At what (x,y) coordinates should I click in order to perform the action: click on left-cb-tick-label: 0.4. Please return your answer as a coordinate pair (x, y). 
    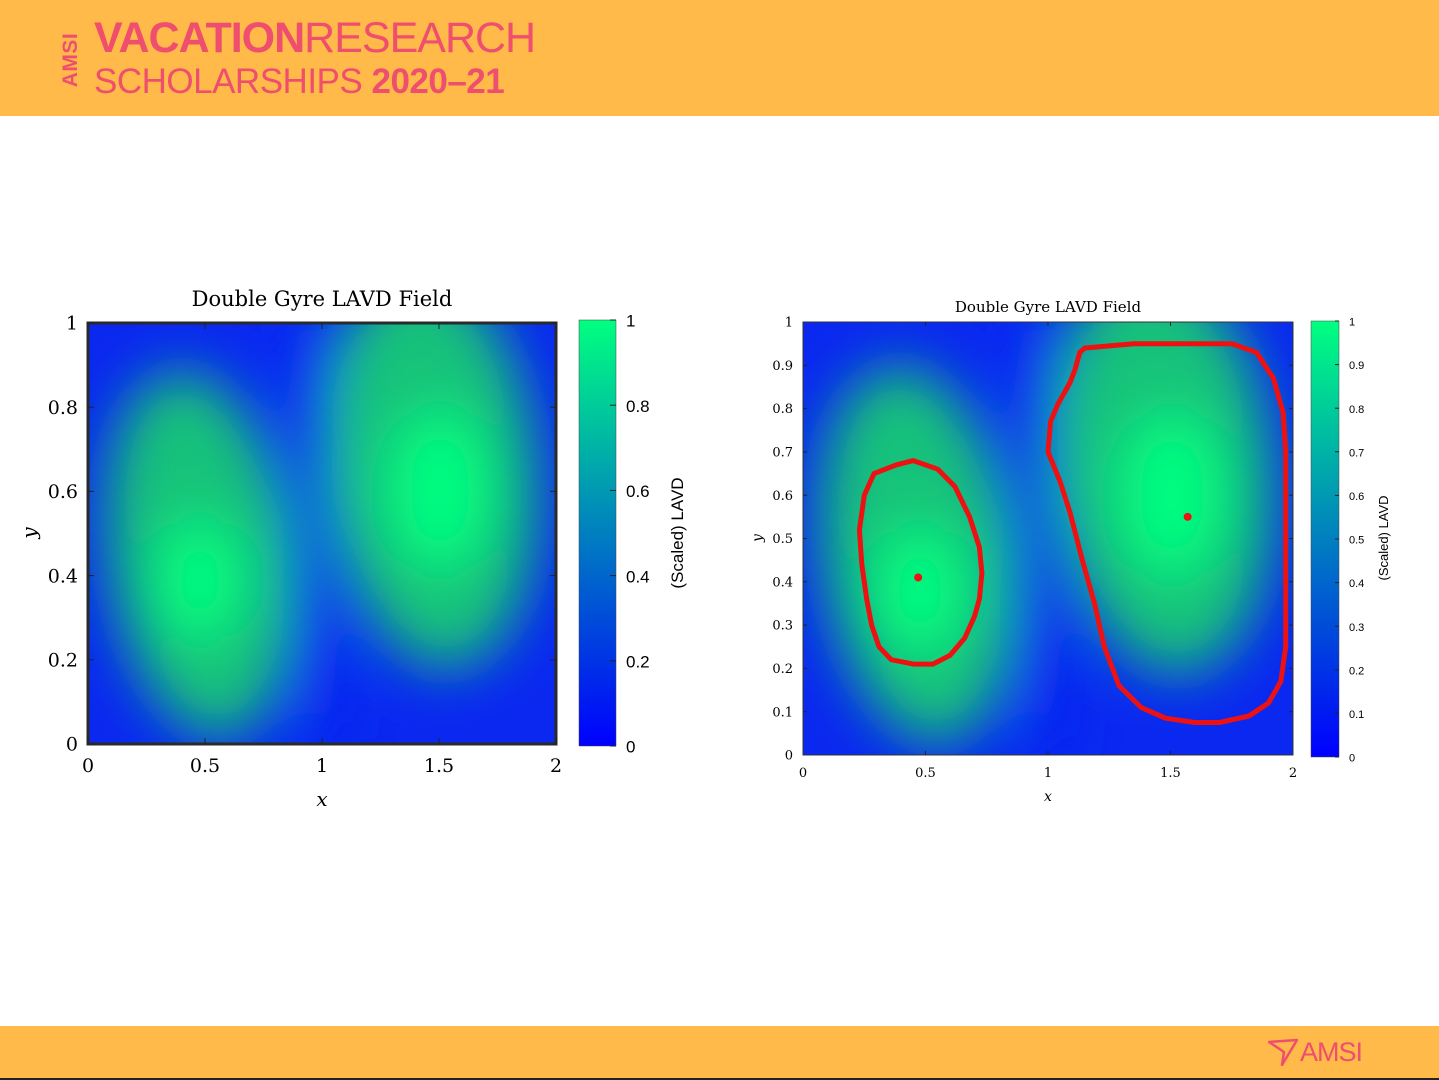
    Looking at the image, I should click on (638, 576).